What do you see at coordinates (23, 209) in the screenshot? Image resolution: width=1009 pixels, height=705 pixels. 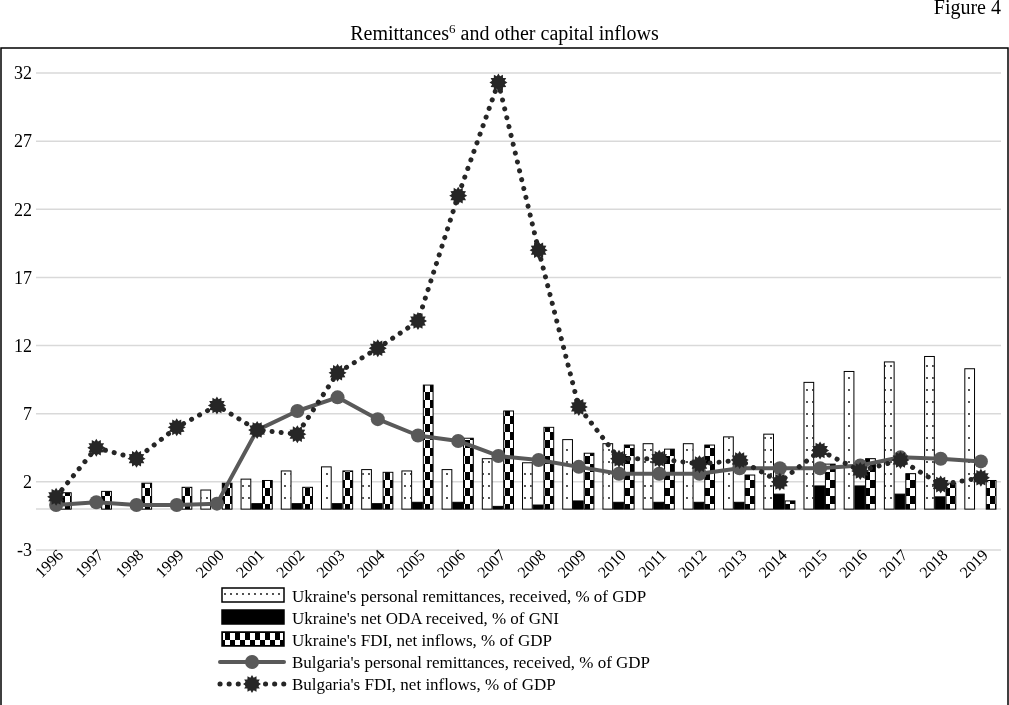 I see `y-tick-label: 22` at bounding box center [23, 209].